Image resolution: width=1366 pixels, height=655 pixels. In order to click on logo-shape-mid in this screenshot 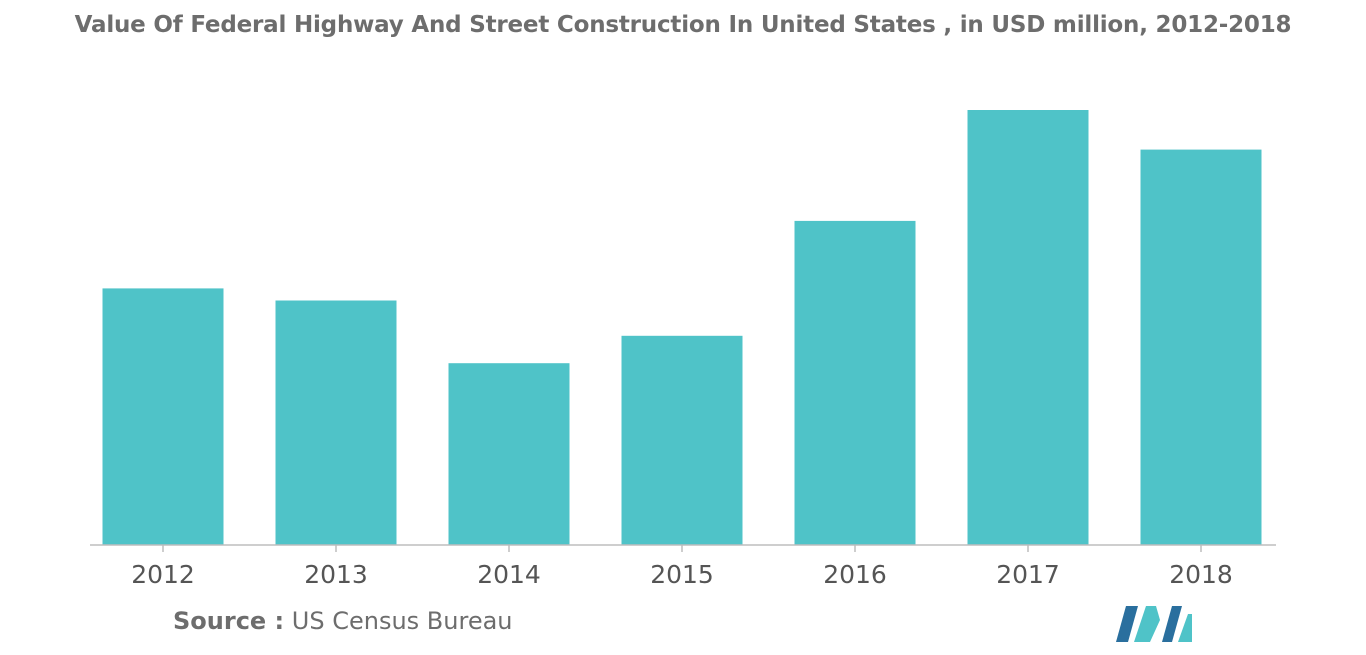, I will do `click(1147, 624)`.